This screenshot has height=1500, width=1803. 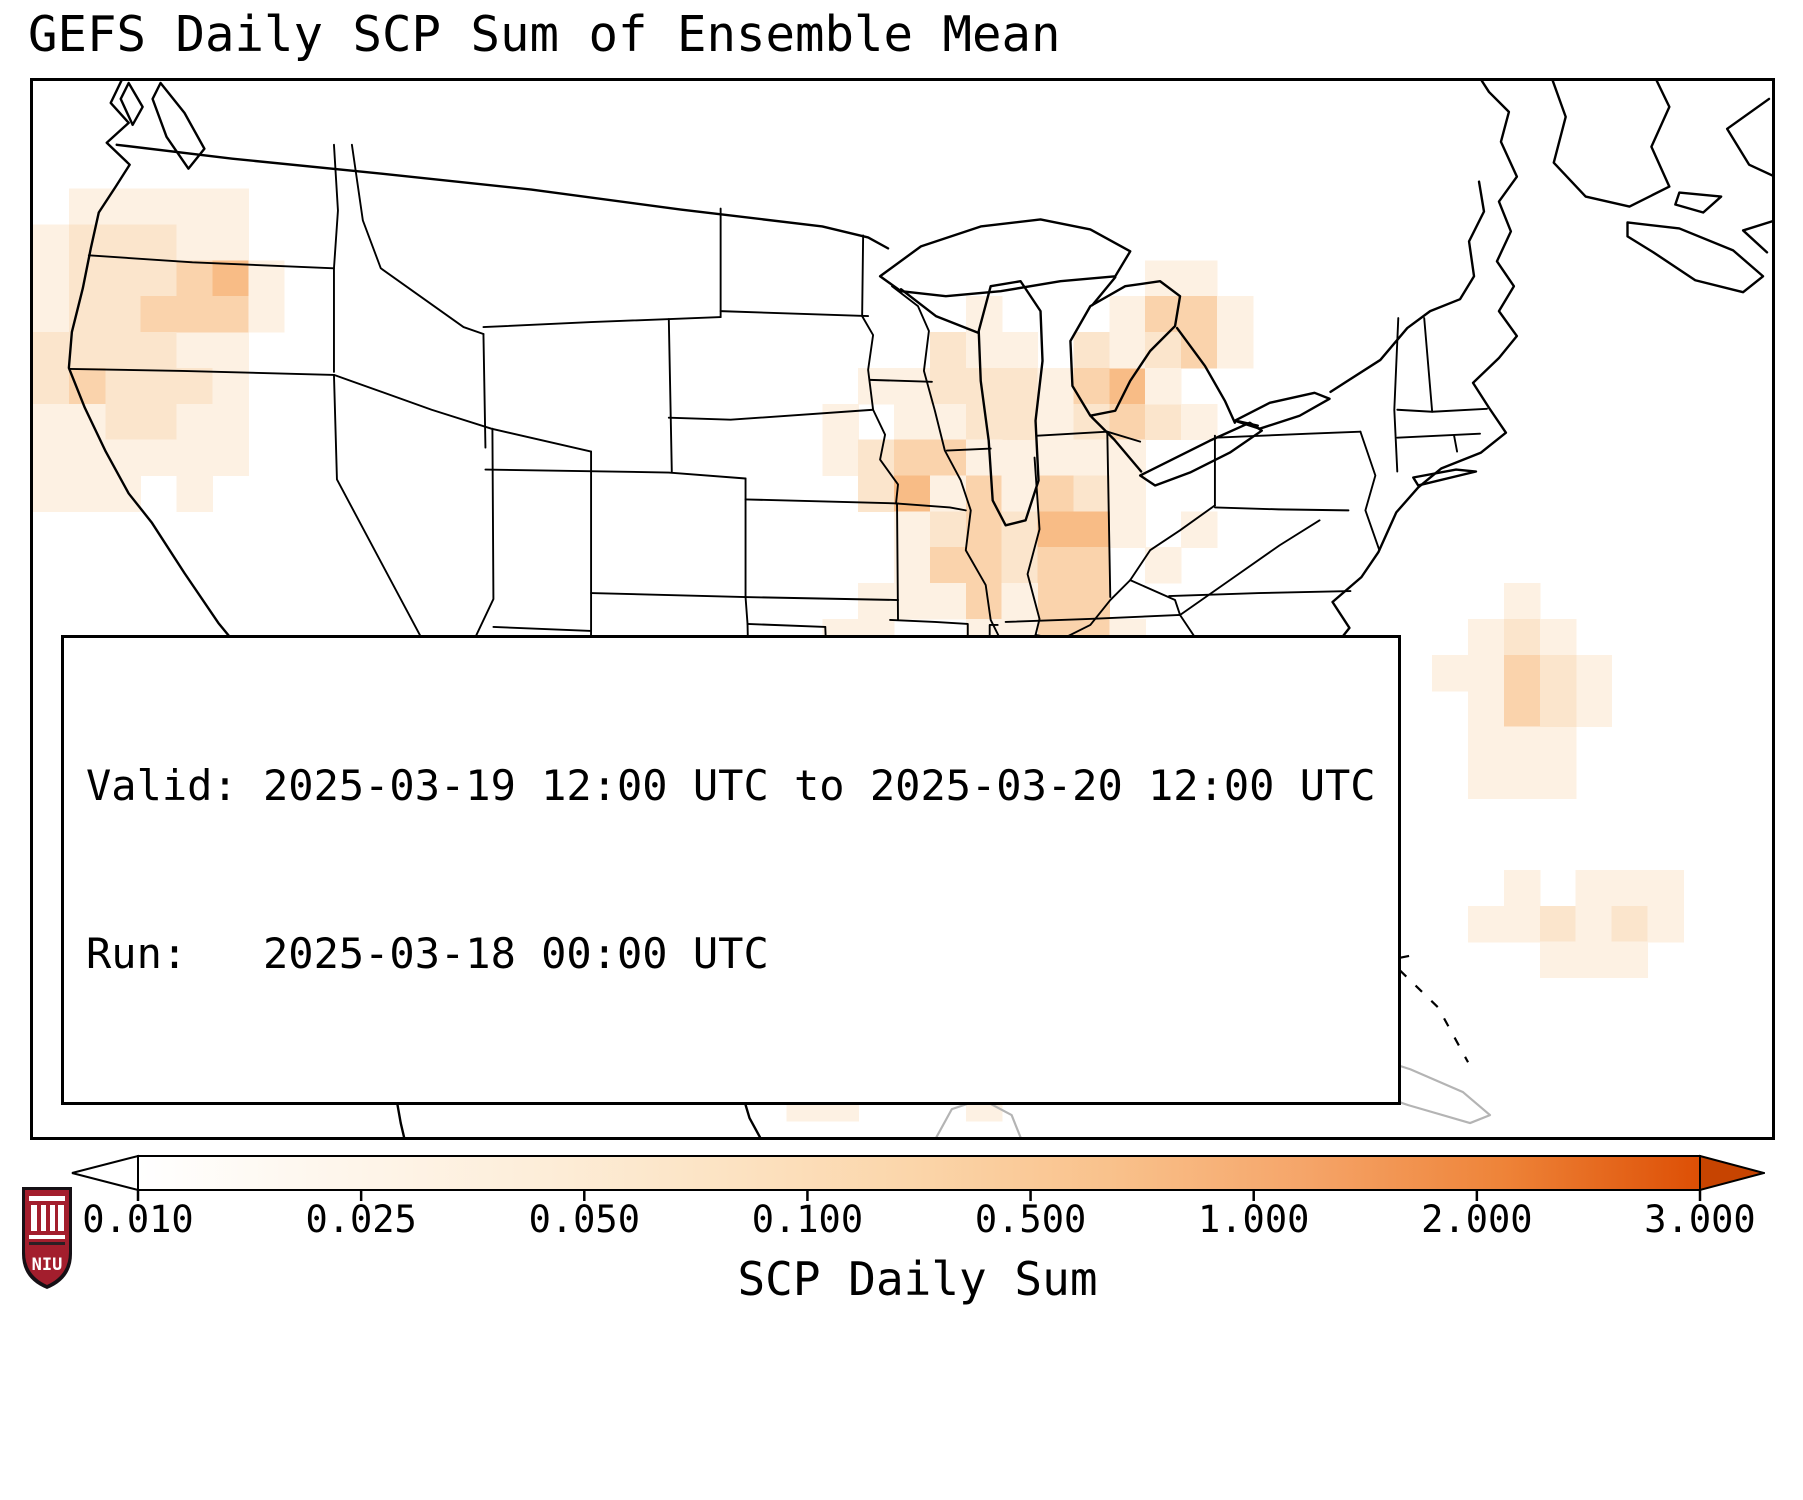 What do you see at coordinates (1104, 372) in the screenshot?
I see `great-lakes-layer` at bounding box center [1104, 372].